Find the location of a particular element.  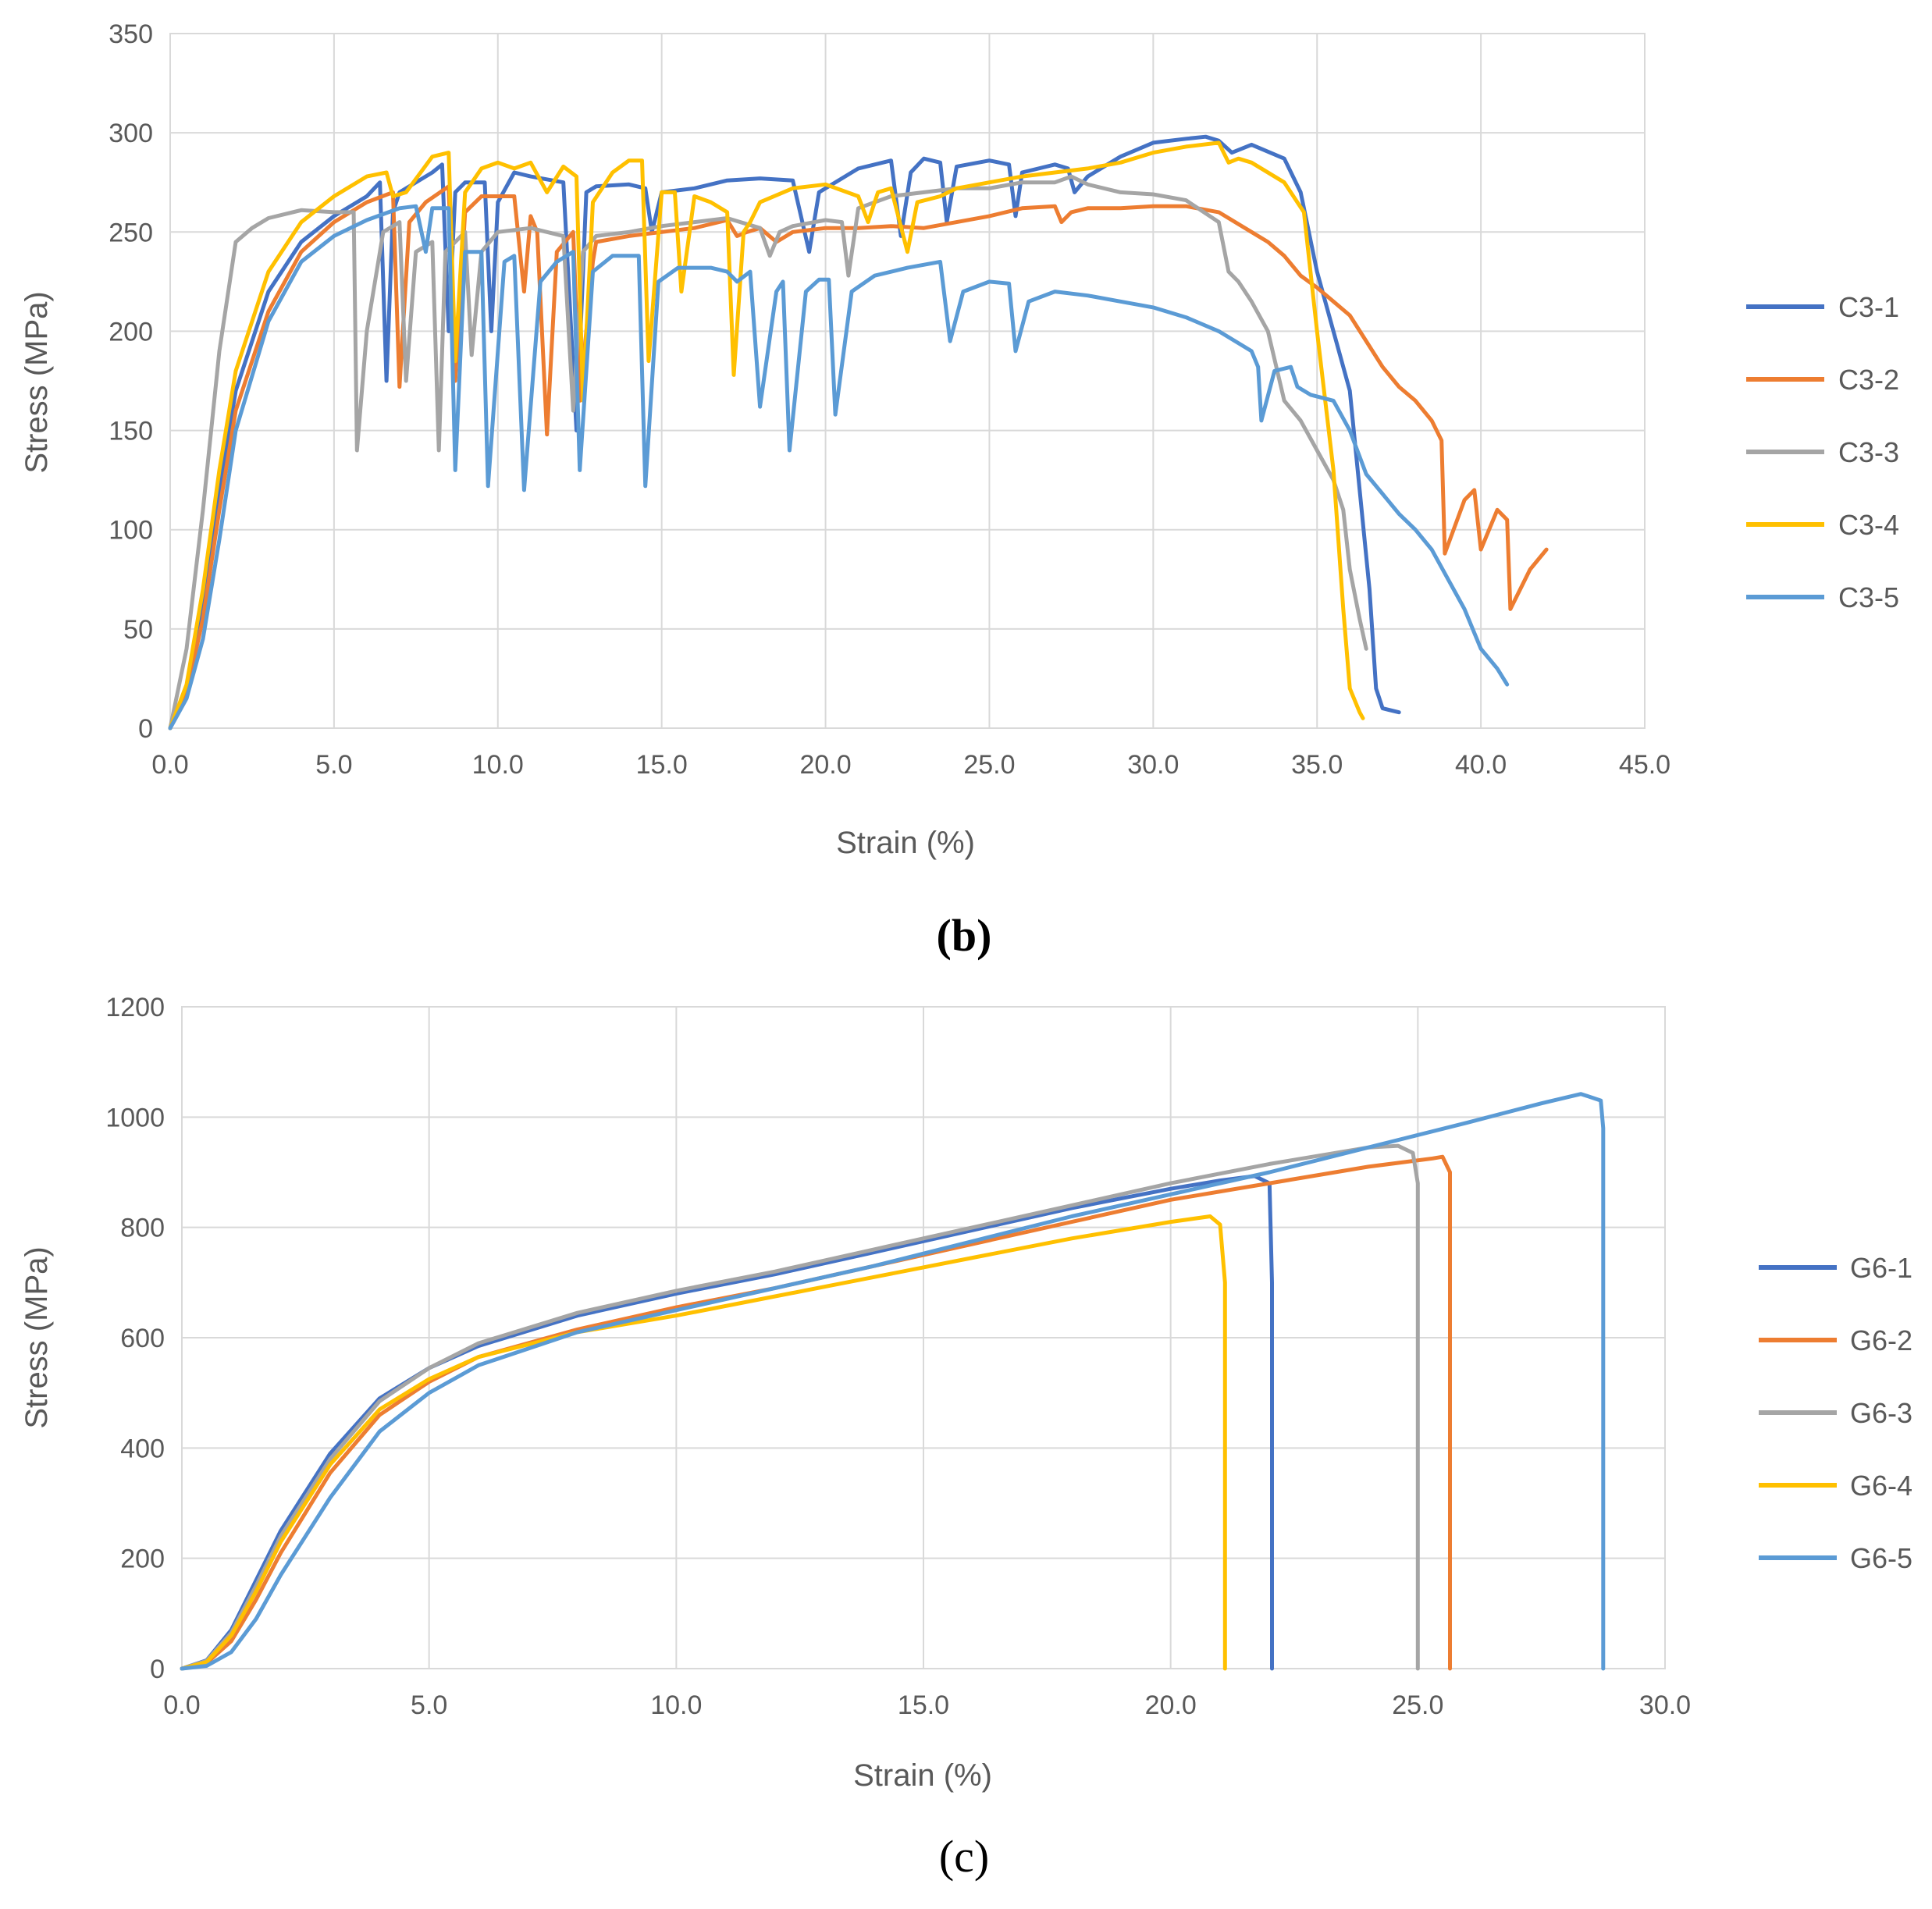

y-tick-label: 1200 is located at coordinates (135, 1007).